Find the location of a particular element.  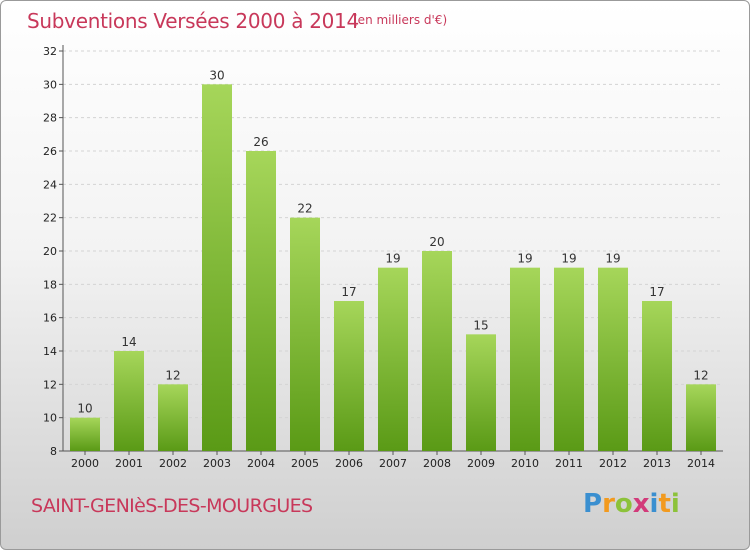

y-tick-label: 20 is located at coordinates (50, 251).